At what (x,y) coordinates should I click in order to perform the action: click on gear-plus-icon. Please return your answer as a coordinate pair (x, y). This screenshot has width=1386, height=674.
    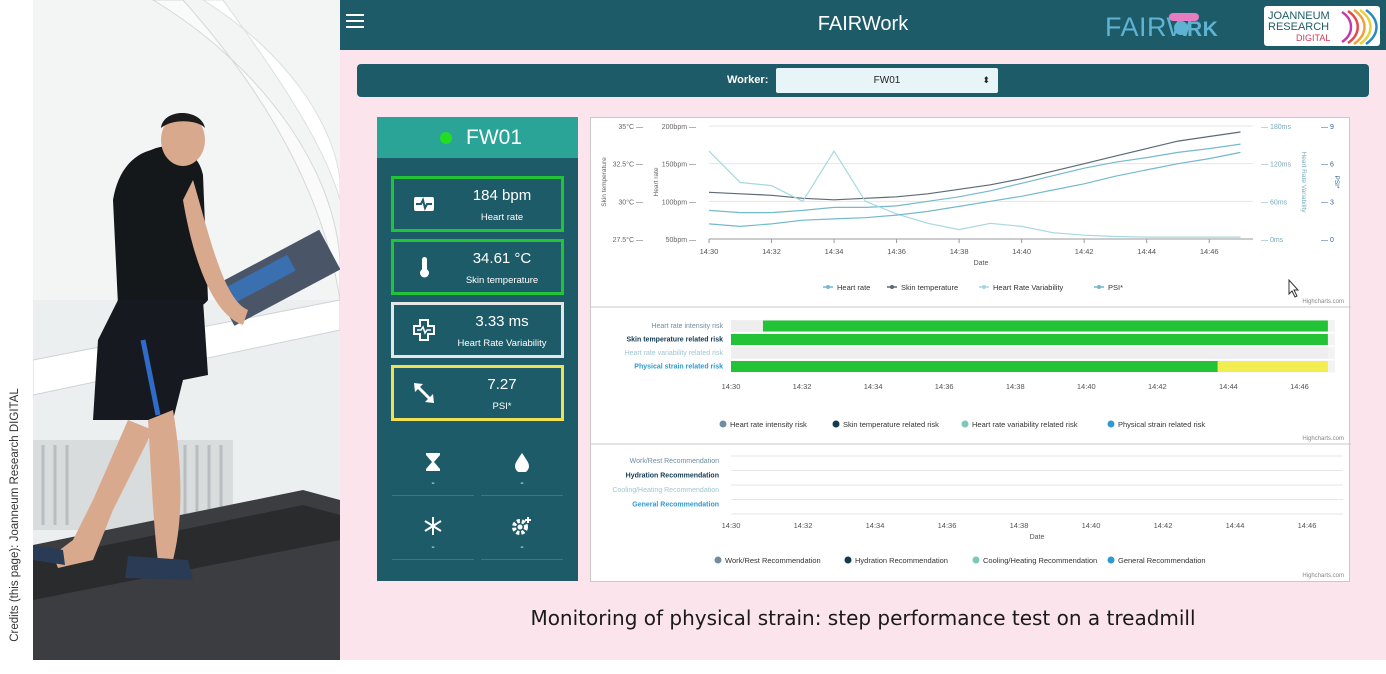
    Looking at the image, I should click on (522, 528).